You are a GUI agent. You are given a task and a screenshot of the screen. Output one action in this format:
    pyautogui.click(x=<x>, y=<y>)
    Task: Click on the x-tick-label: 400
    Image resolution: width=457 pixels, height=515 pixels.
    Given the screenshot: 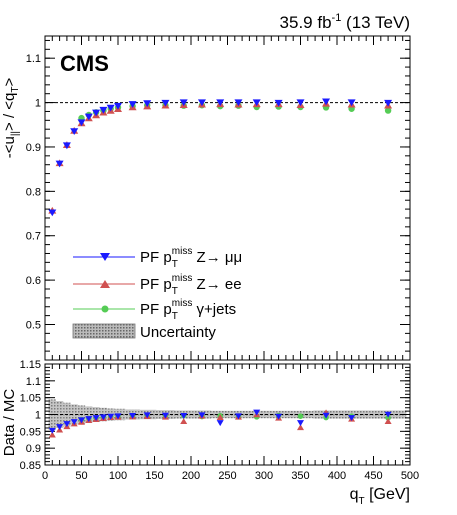 What is the action you would take?
    pyautogui.click(x=337, y=476)
    